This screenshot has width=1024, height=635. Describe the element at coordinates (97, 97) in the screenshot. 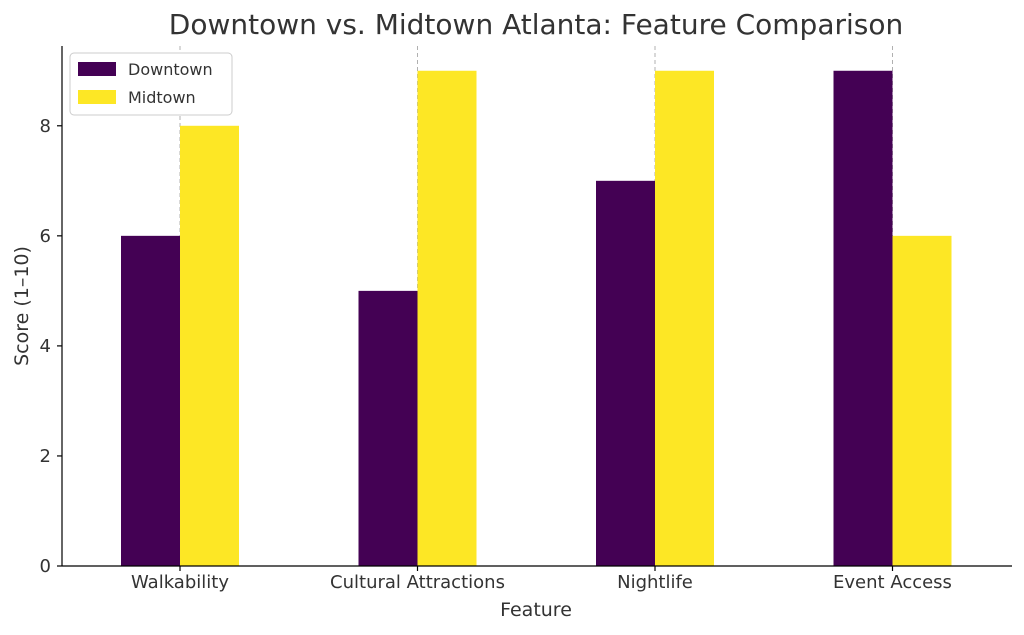

I see `legend-swatch-midtown` at that location.